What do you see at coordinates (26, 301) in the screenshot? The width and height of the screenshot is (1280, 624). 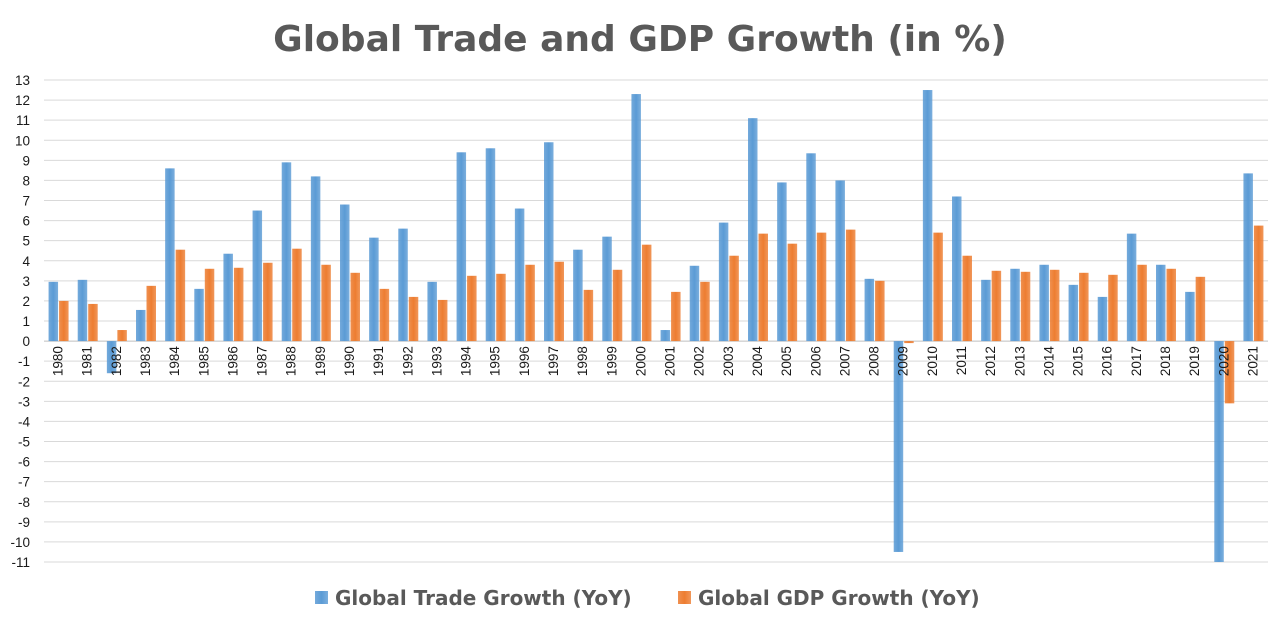 I see `y-tick-label: 2` at bounding box center [26, 301].